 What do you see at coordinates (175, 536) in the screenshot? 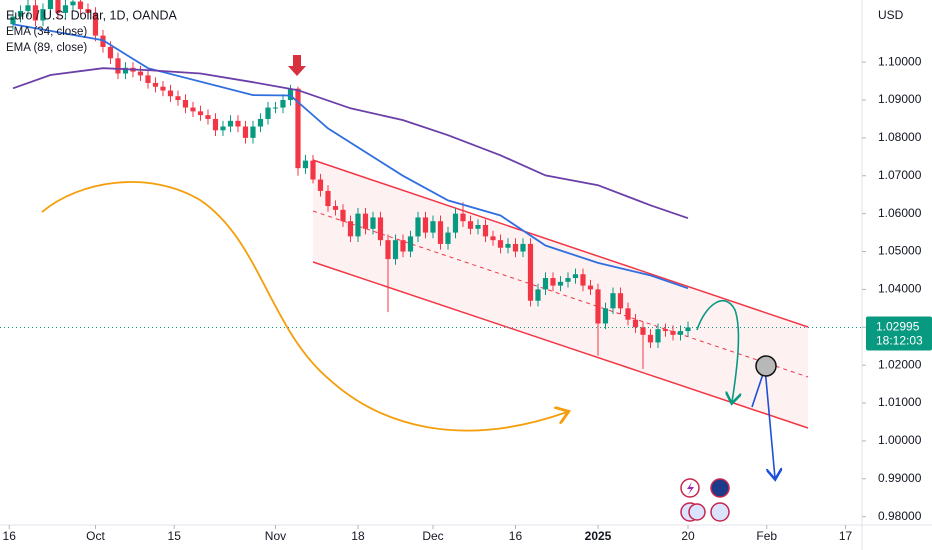
I see `x-tick-label: 15` at bounding box center [175, 536].